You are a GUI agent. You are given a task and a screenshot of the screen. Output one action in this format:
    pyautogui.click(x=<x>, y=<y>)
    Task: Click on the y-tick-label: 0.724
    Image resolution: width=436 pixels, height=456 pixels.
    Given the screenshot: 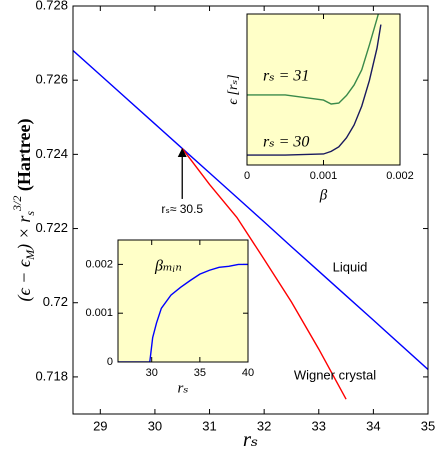 What is the action you would take?
    pyautogui.click(x=51, y=153)
    